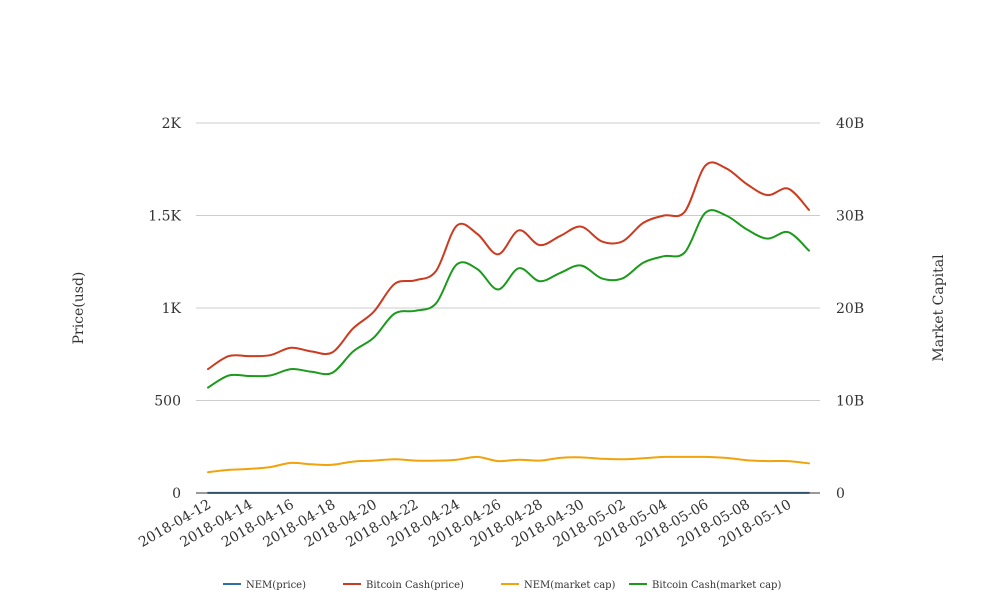 This screenshot has height=616, width=1008. Describe the element at coordinates (79, 308) in the screenshot. I see `left-axis-title: Price(usd)` at that location.